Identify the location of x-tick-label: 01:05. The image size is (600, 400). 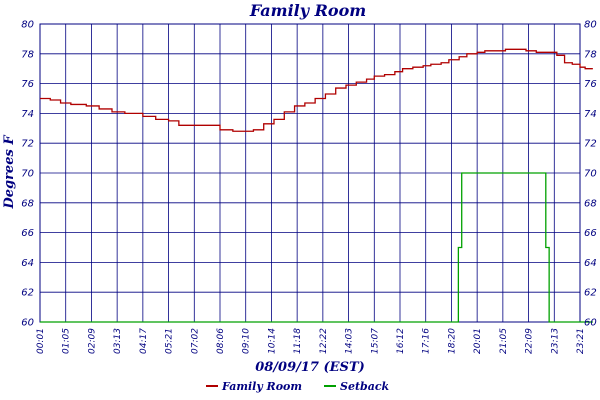
(67, 341).